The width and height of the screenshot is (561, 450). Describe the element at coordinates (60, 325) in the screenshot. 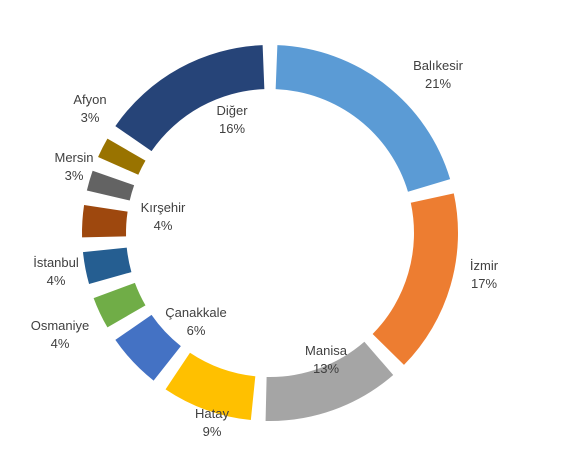

I see `category-label-osmaniye: Osmaniye` at that location.